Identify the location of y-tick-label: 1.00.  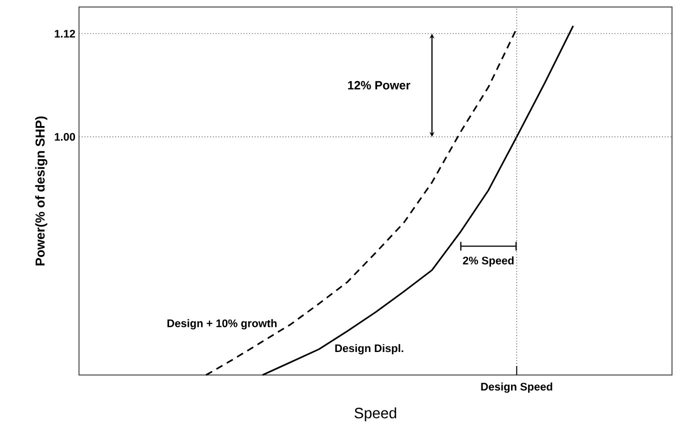
(65, 136).